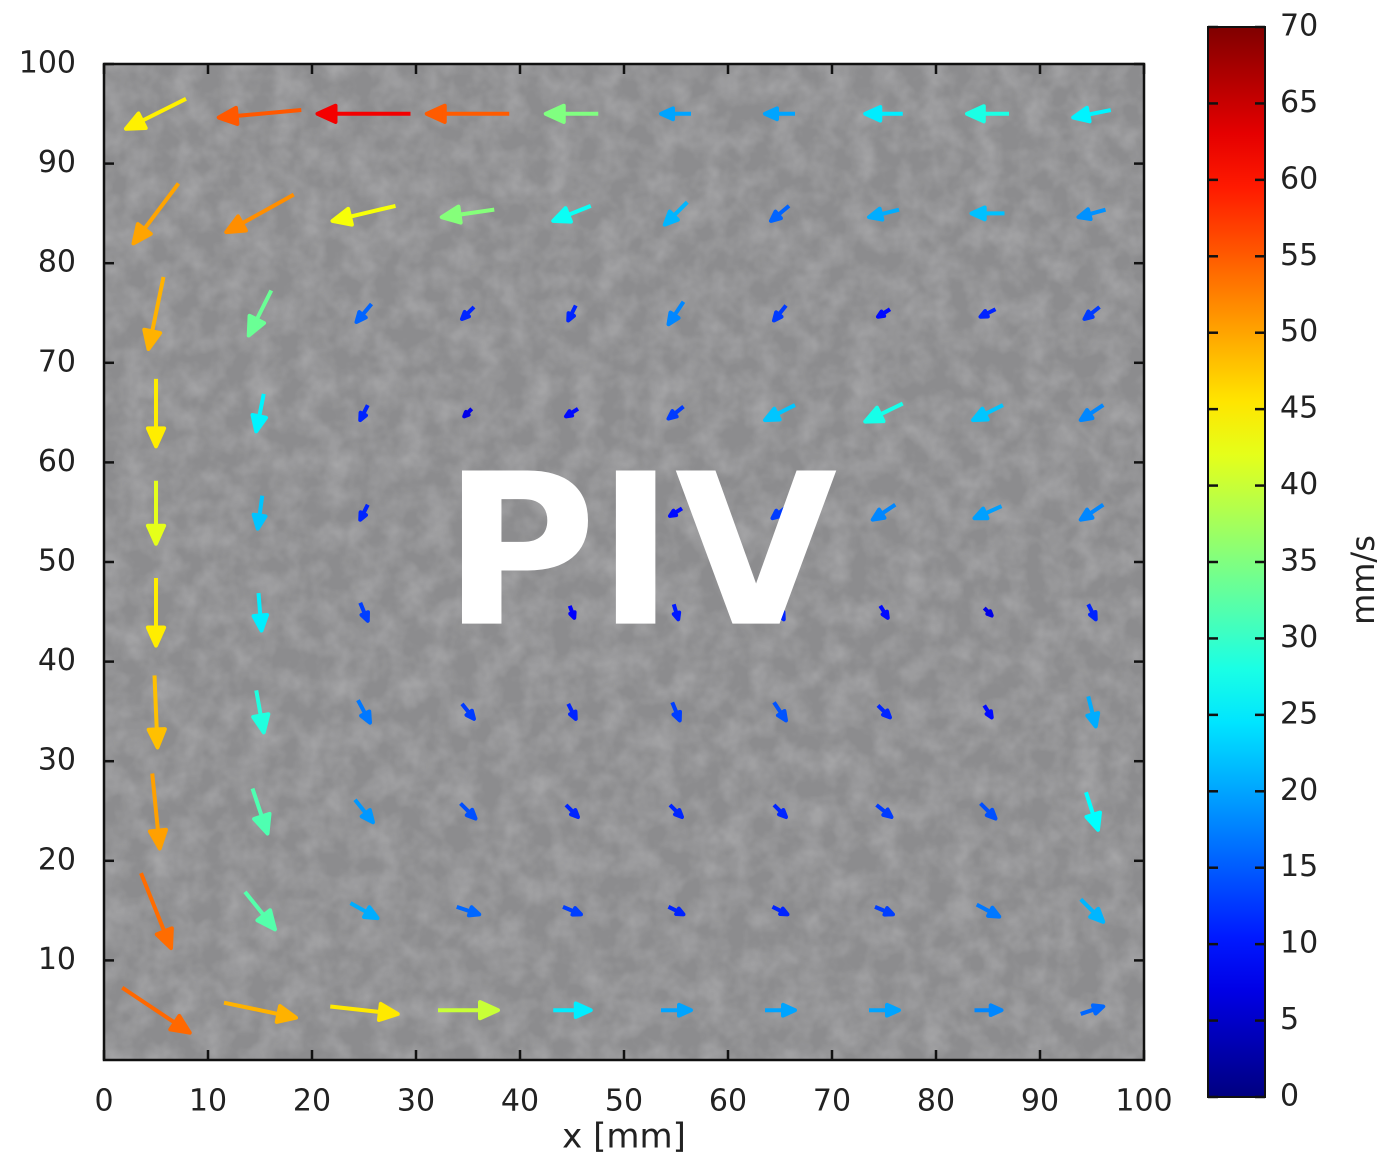 Image resolution: width=1391 pixels, height=1163 pixels. Describe the element at coordinates (47, 63) in the screenshot. I see `y-tick-label: 100` at that location.